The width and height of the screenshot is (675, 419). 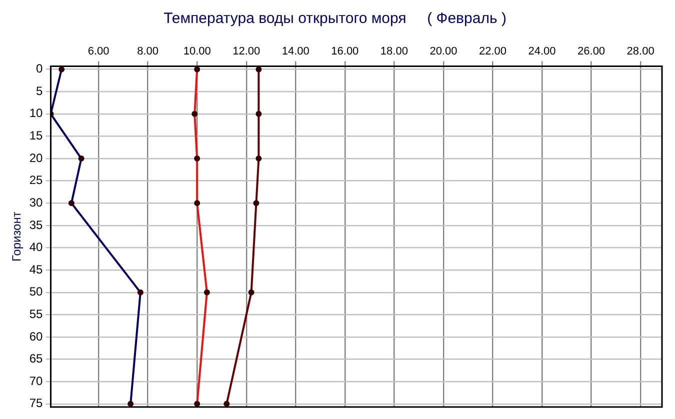 I want to click on x-tick-label: 18.00, so click(x=394, y=52).